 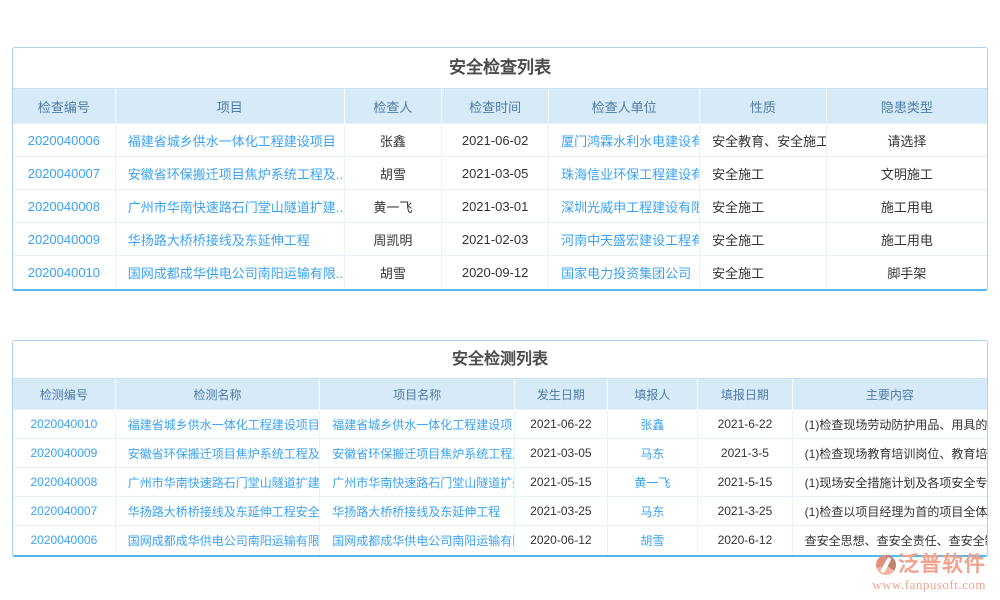 What do you see at coordinates (763, 140) in the screenshot?
I see `nature-value: 安全教育、安全施工` at bounding box center [763, 140].